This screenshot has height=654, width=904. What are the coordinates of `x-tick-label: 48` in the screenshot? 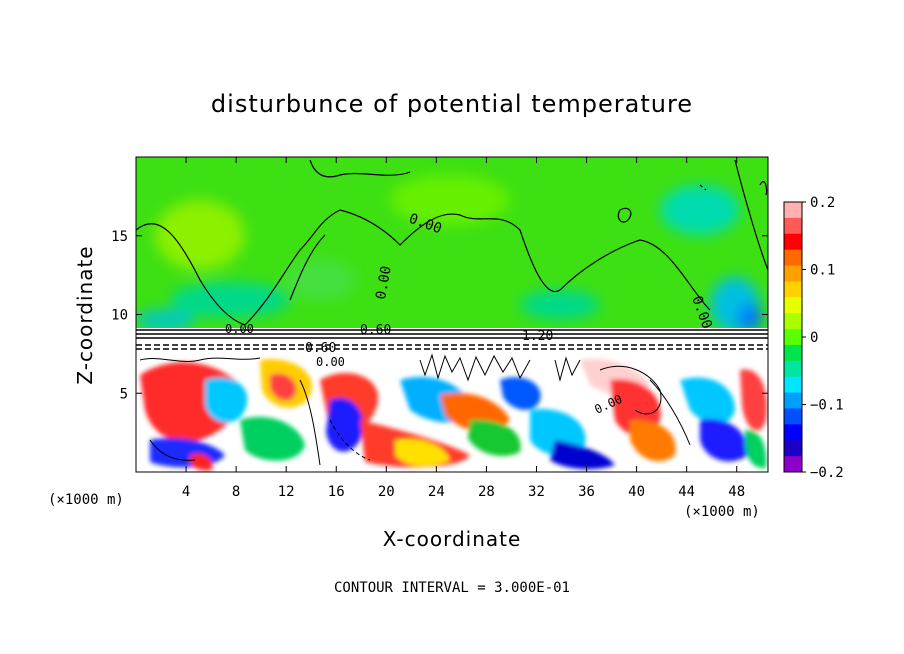 It's located at (736, 492).